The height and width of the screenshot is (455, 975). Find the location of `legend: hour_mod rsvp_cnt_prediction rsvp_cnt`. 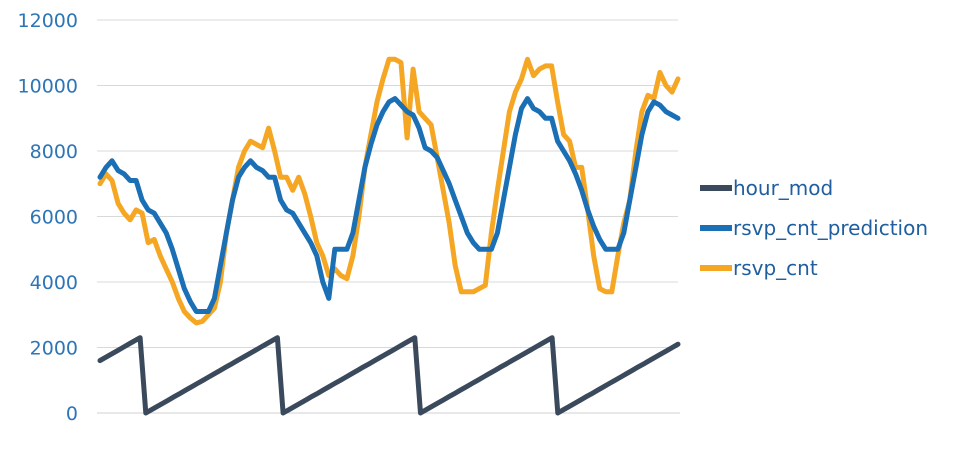

legend: hour_mod rsvp_cnt_prediction rsvp_cnt is located at coordinates (814, 228).